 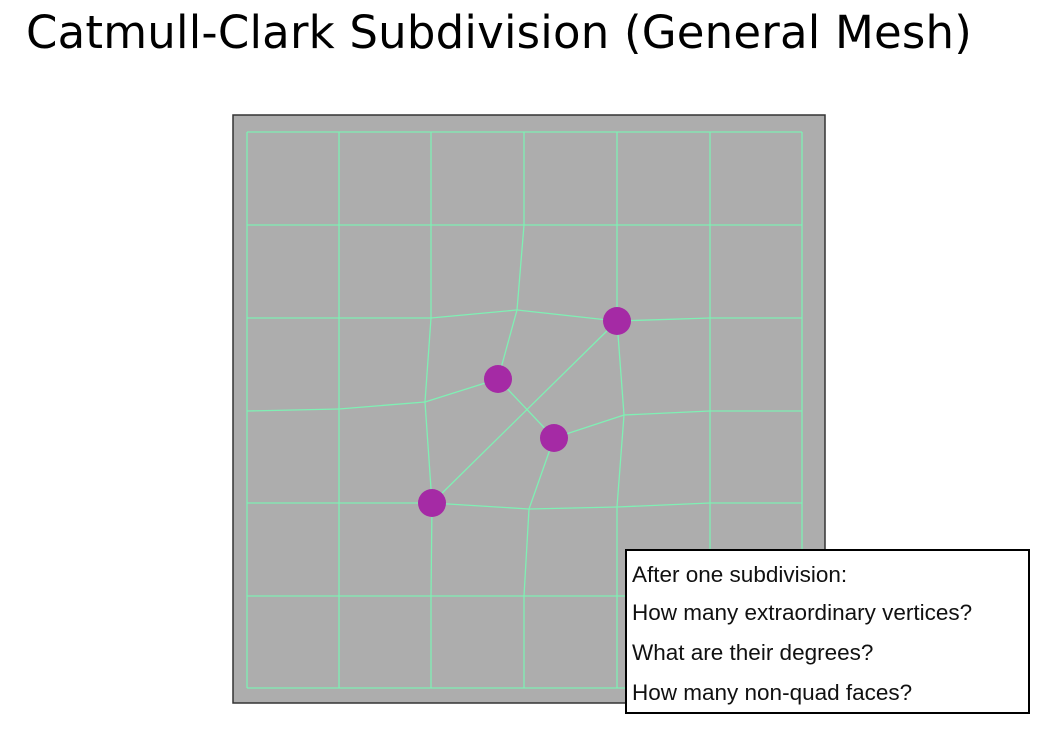 I want to click on extraordinary-vertices, so click(x=524, y=412).